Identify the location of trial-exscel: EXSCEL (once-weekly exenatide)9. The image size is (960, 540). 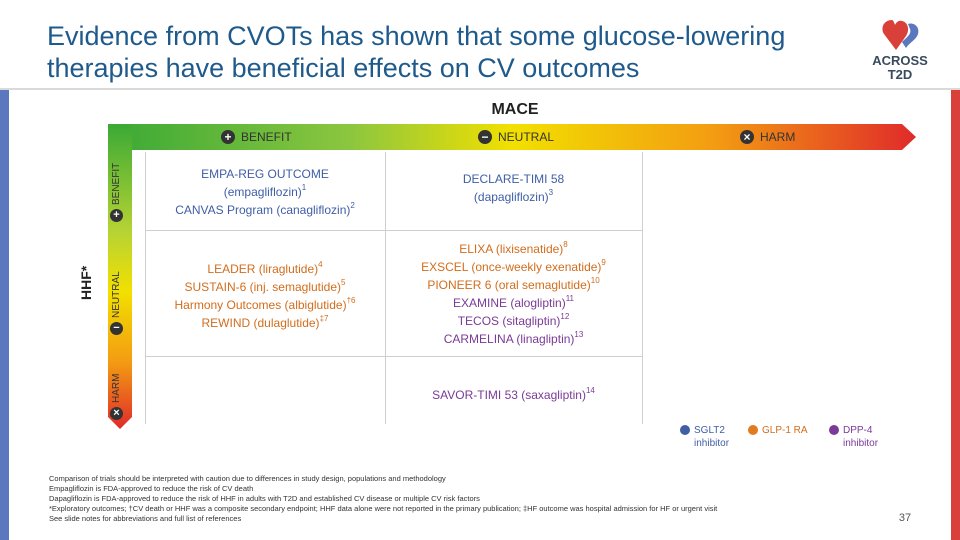
(513, 266).